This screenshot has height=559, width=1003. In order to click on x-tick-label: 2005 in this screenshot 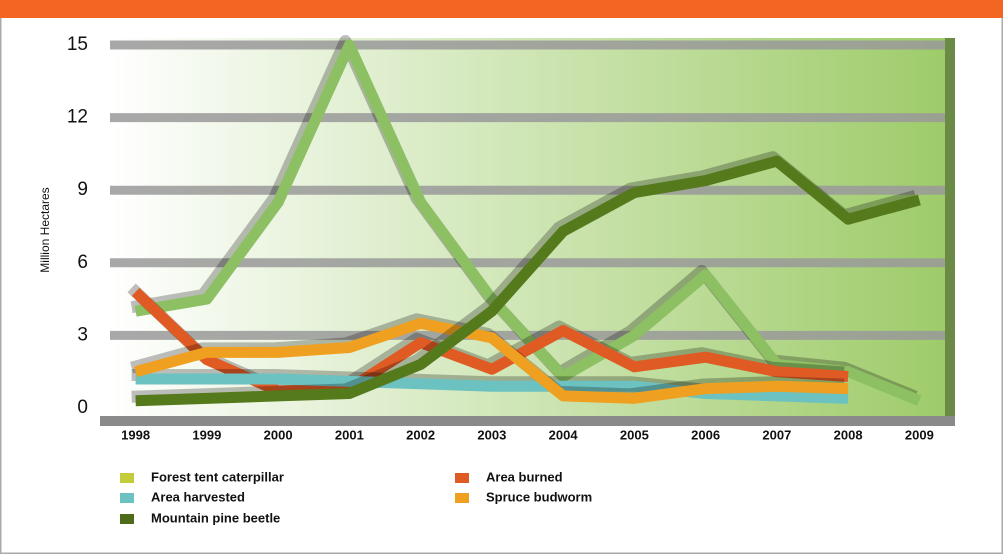, I will do `click(634, 434)`.